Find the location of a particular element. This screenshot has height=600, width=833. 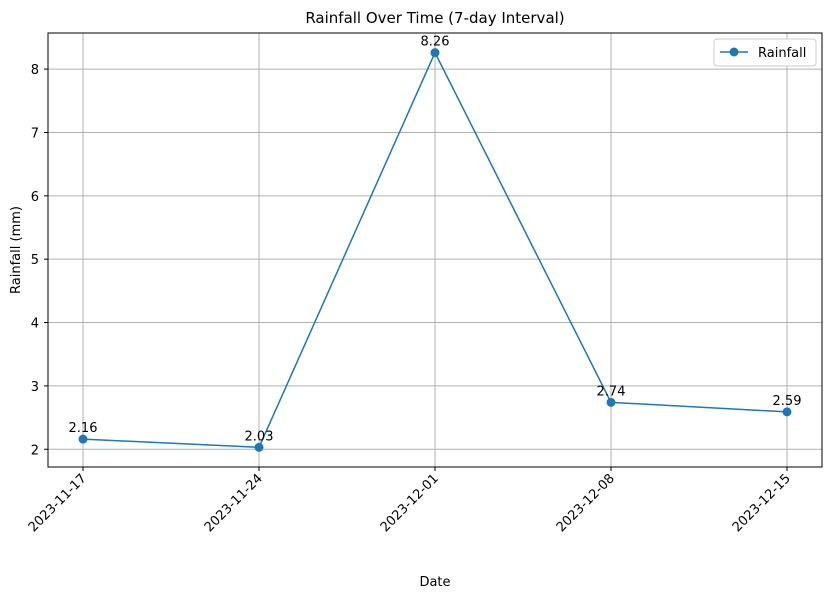

y-axis-label: Rainfall (mm) is located at coordinates (16, 250).